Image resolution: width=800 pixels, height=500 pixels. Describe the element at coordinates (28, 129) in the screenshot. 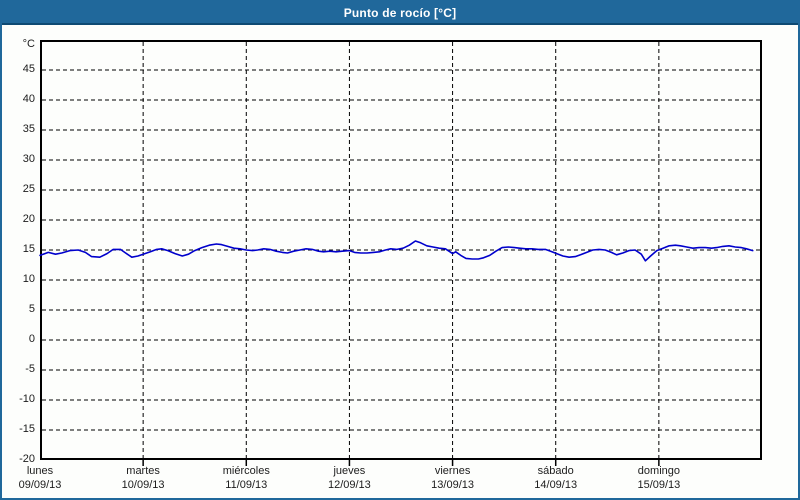

I see `y-axis-tick-label: 35` at that location.